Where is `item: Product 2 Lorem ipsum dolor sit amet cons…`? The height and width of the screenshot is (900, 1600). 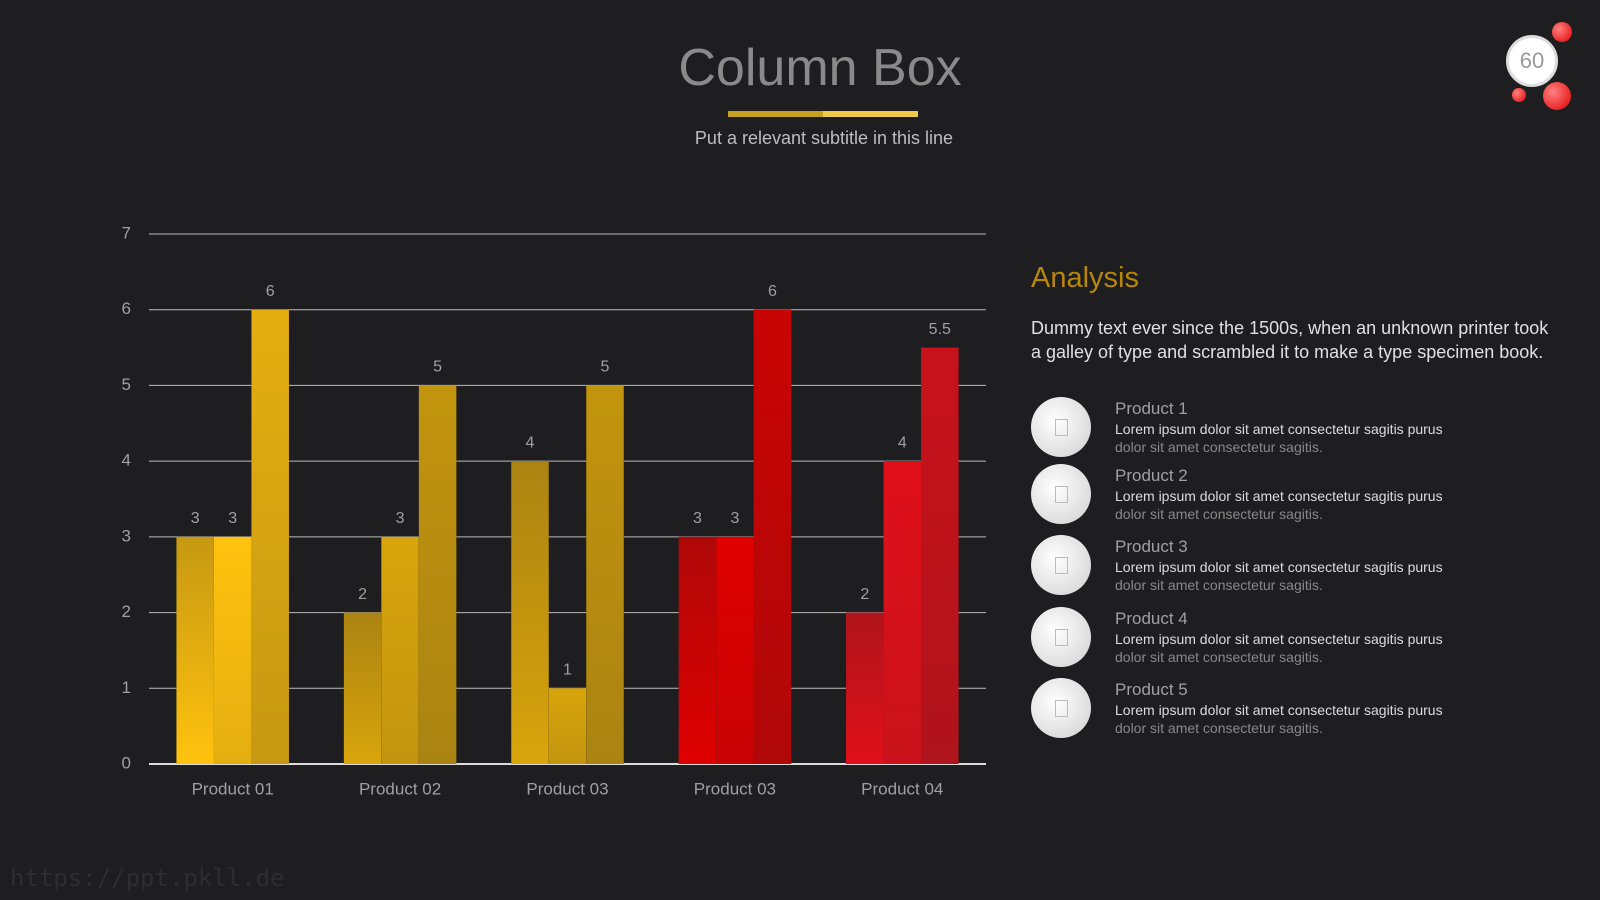
item: Product 2 Lorem ipsum dolor sit amet cons… is located at coordinates (1291, 496).